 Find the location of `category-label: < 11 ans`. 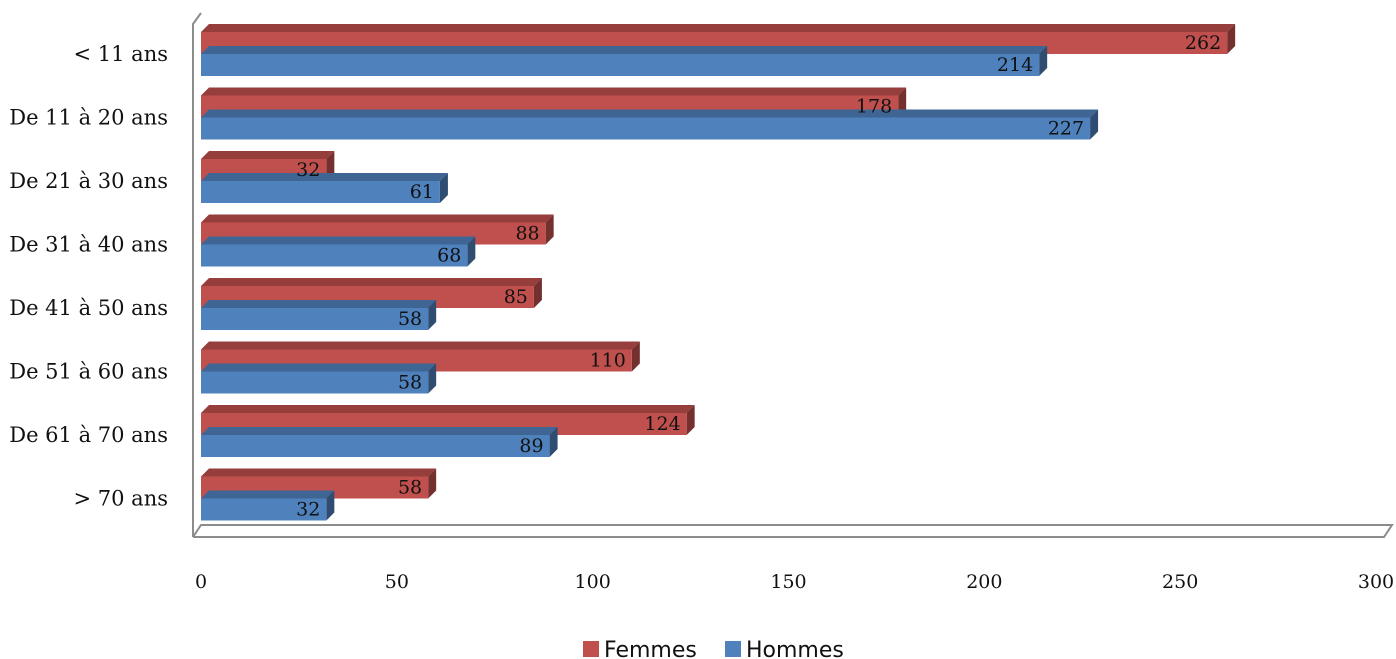

category-label: < 11 ans is located at coordinates (121, 54).